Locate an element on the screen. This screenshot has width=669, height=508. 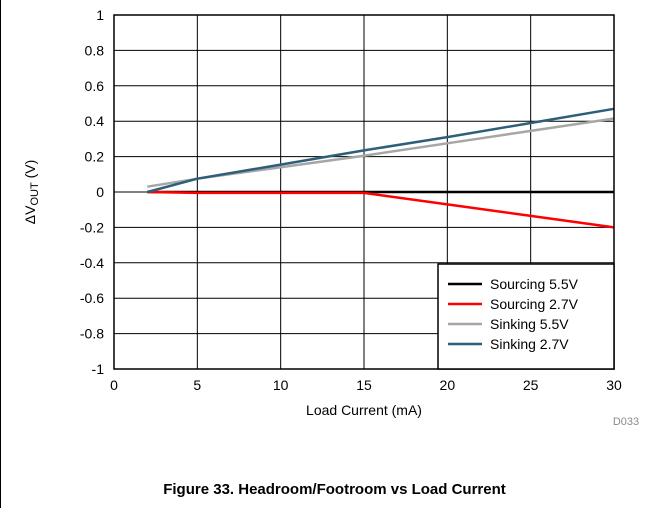
legend-label: Sourcing 5.5V is located at coordinates (534, 284).